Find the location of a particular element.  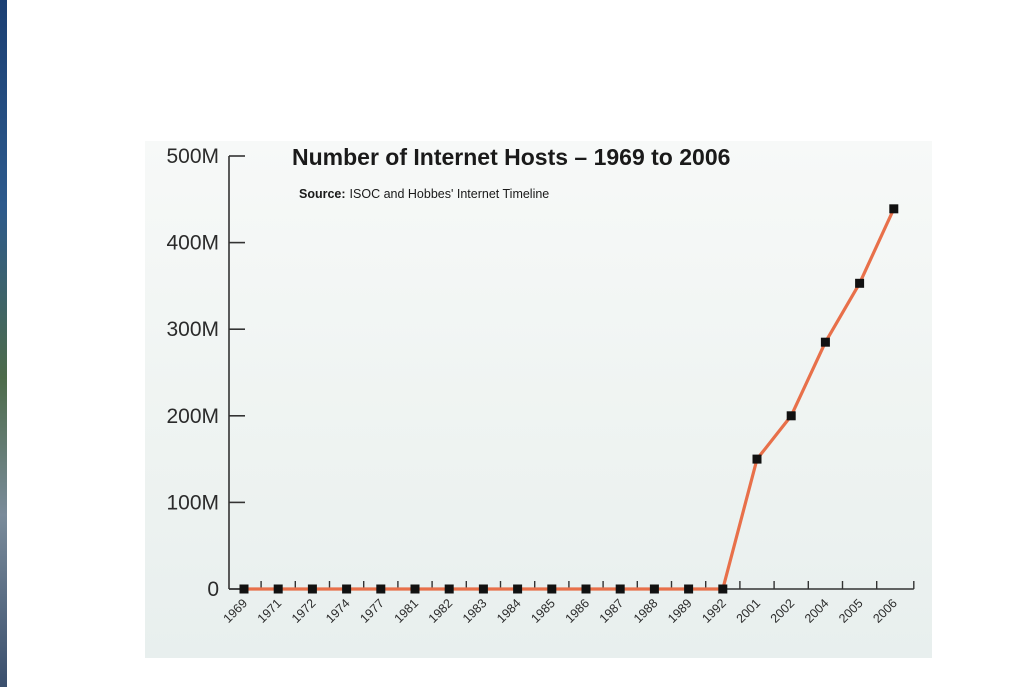

y-tick-label: 200M is located at coordinates (192, 416).